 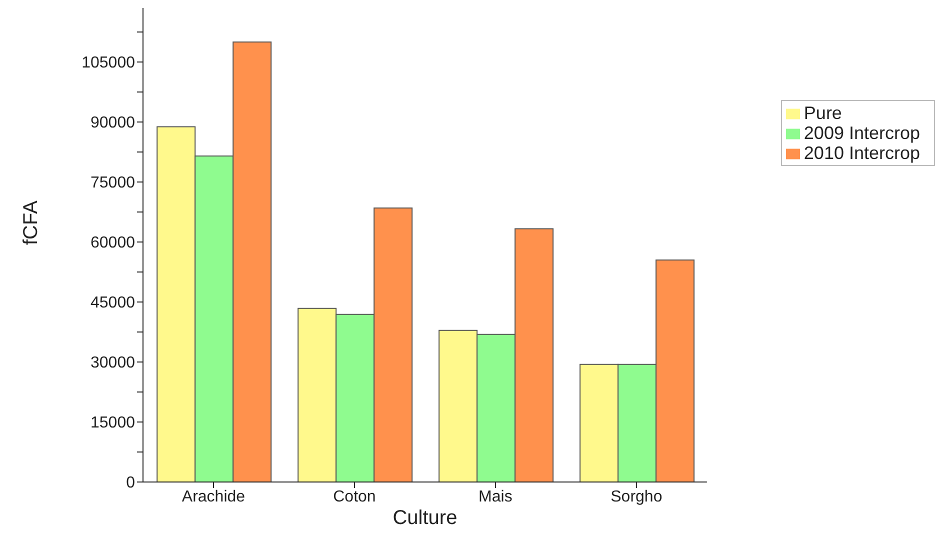 What do you see at coordinates (113, 423) in the screenshot?
I see `y-tick-label: 15000` at bounding box center [113, 423].